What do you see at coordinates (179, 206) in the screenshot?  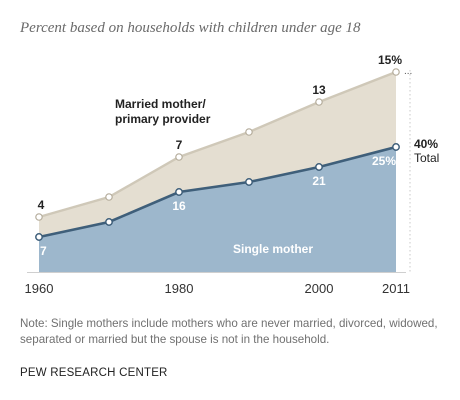 I see `single-value-label-1980: 16` at bounding box center [179, 206].